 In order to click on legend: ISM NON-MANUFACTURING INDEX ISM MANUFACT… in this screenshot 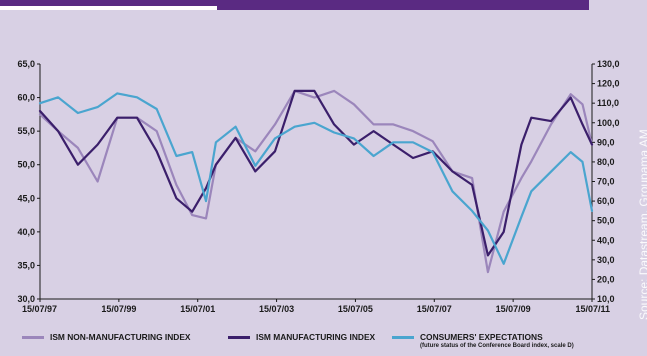, I will do `click(320, 344)`.